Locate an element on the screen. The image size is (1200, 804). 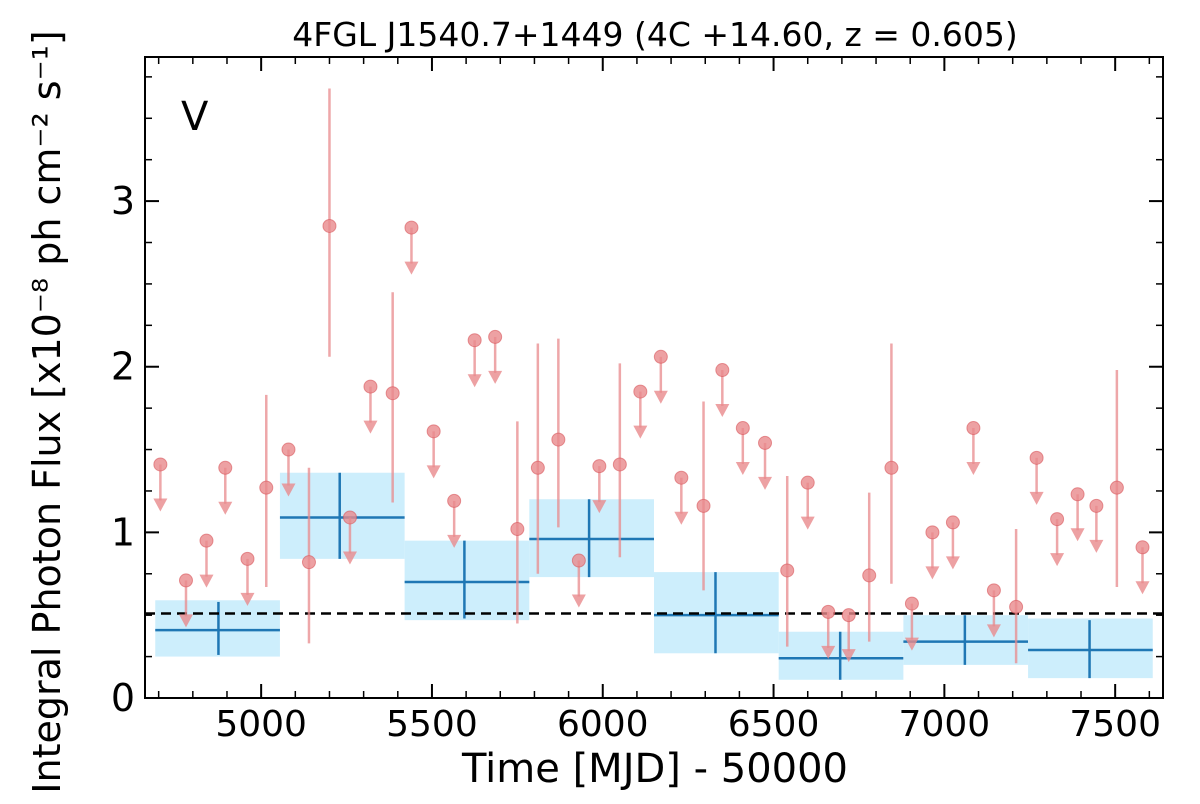
y-tick-label-0: 0 is located at coordinates (123, 698).